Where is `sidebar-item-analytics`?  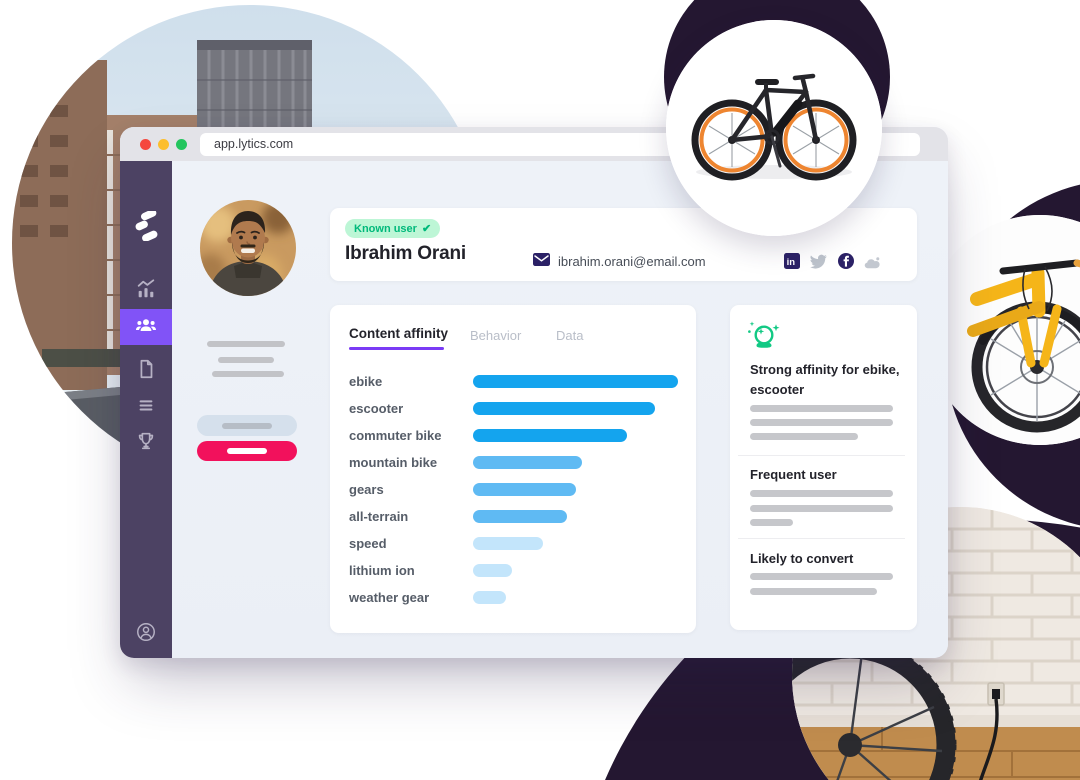
sidebar-item-analytics is located at coordinates (146, 291).